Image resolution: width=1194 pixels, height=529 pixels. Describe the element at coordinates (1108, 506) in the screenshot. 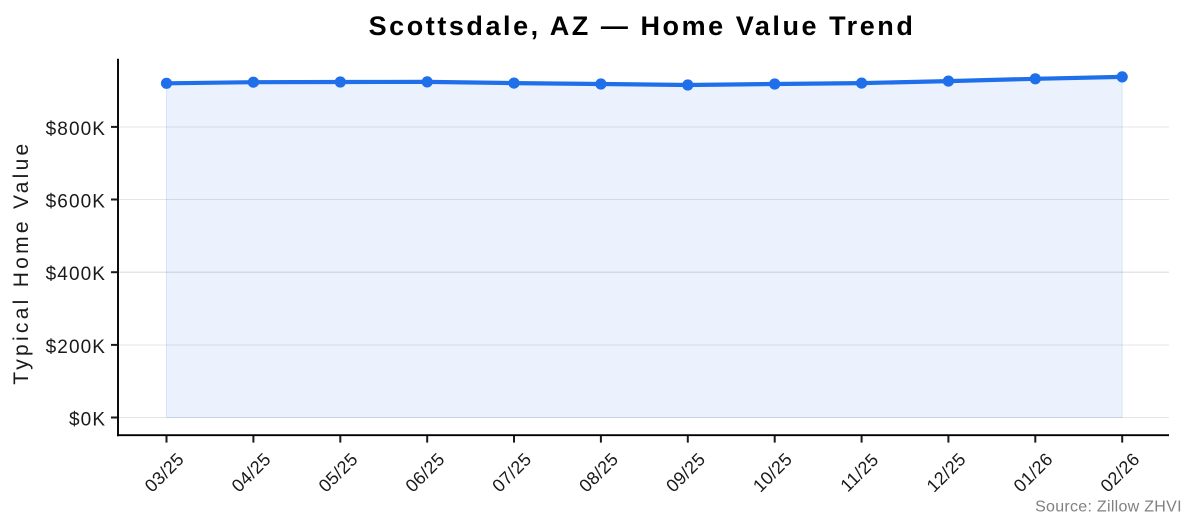

I see `svg-text: Source: Zillow ZHVI` at that location.